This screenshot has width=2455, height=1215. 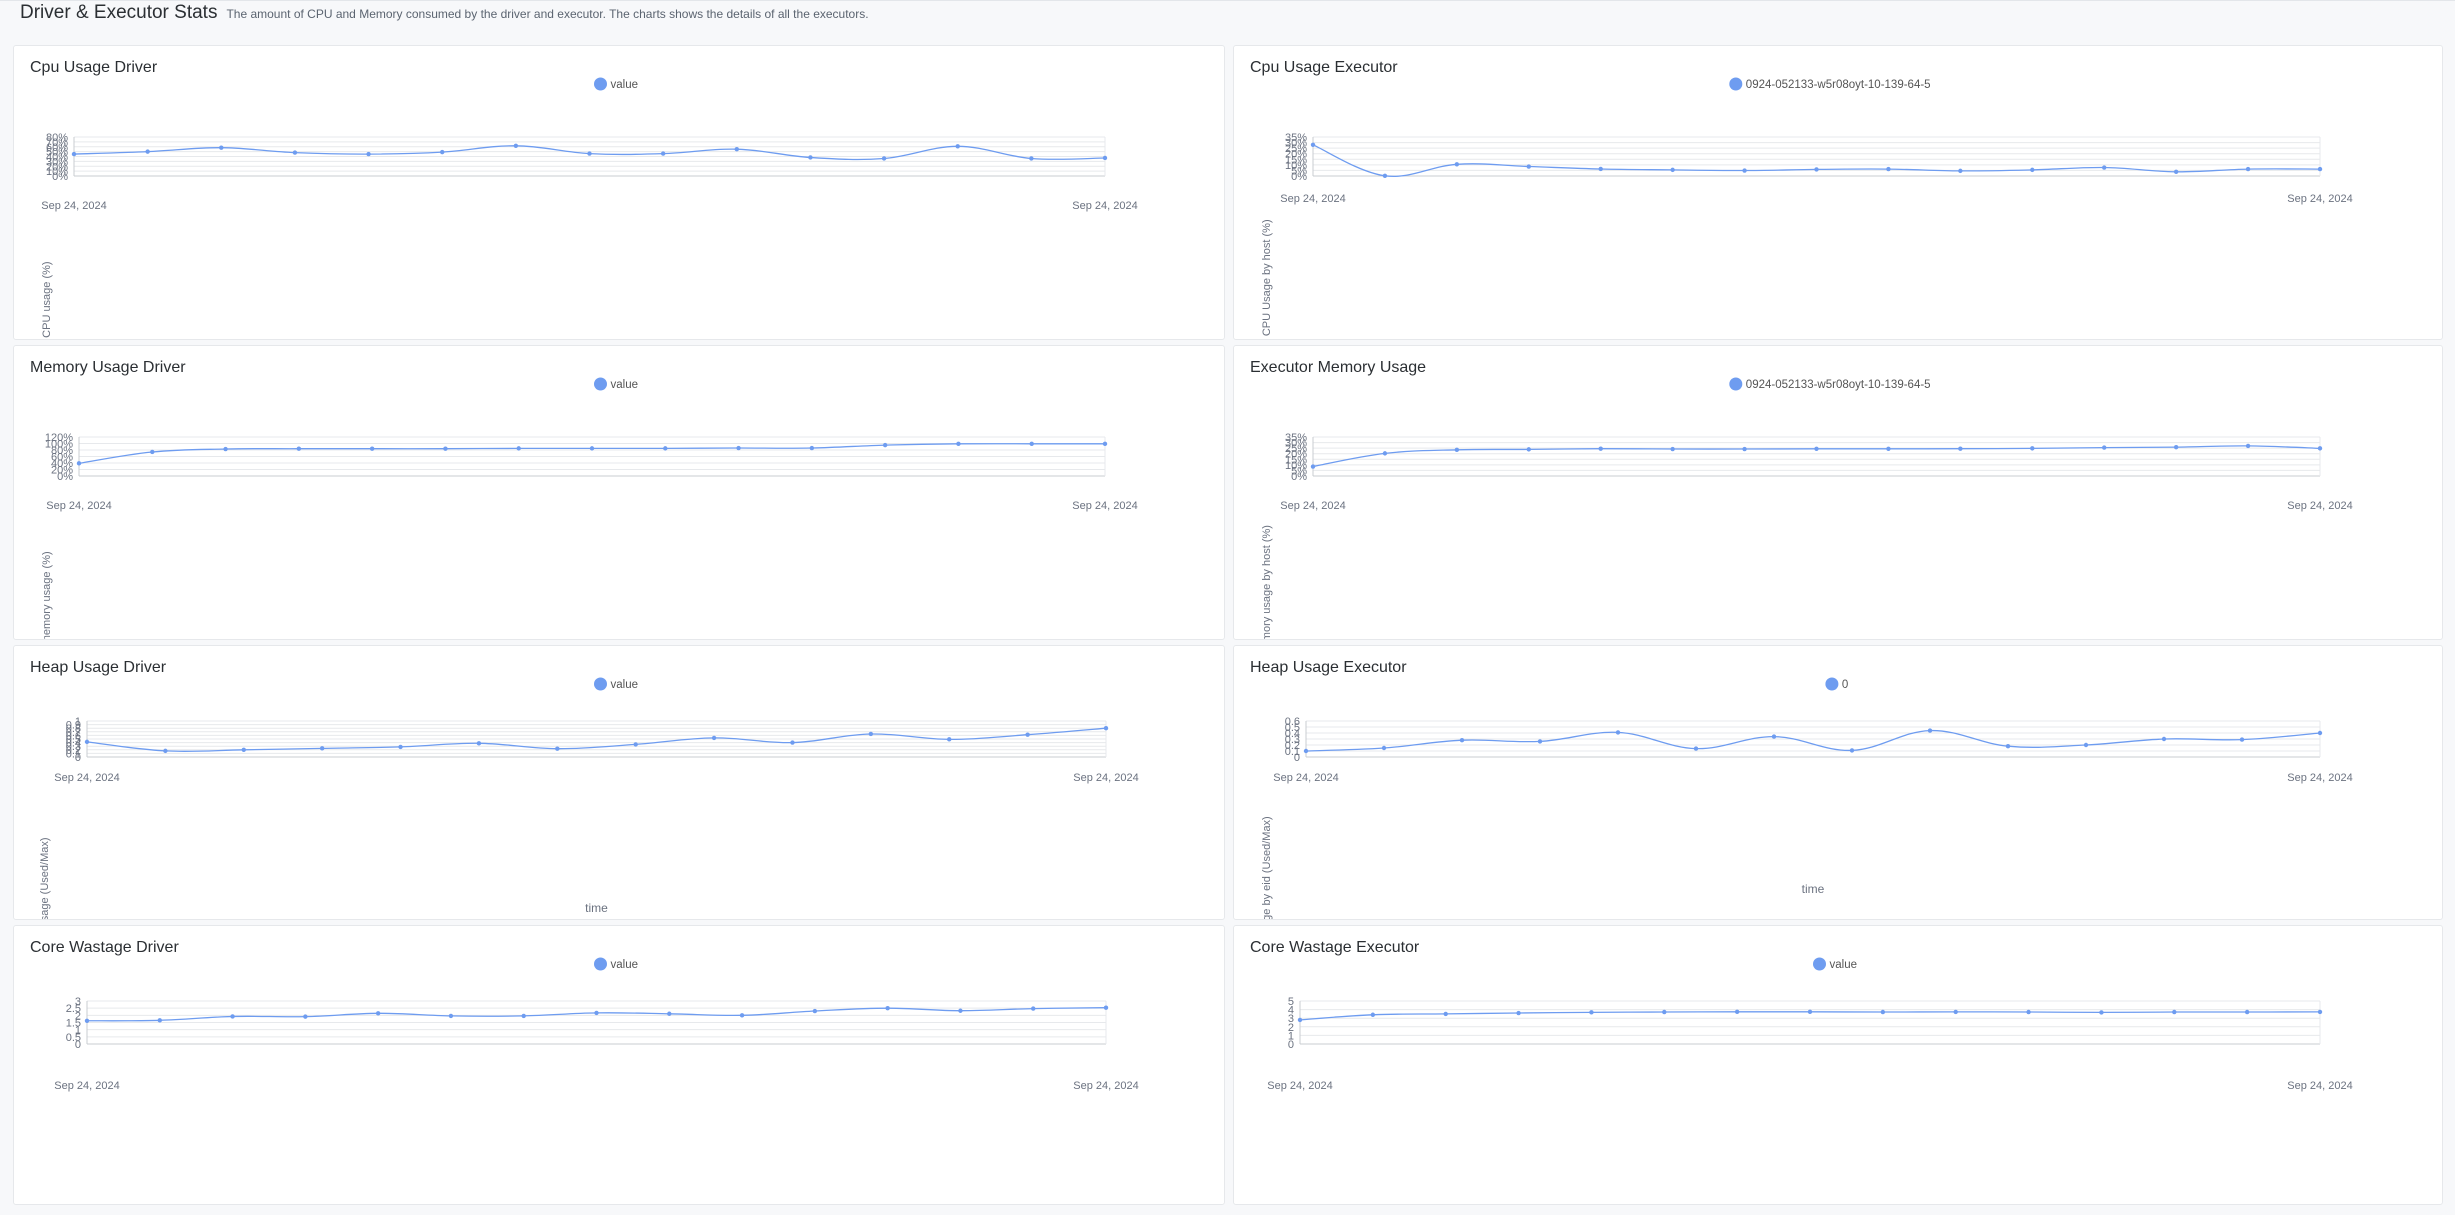 What do you see at coordinates (1328, 667) in the screenshot?
I see `chart-title: Heap Usage Executor` at bounding box center [1328, 667].